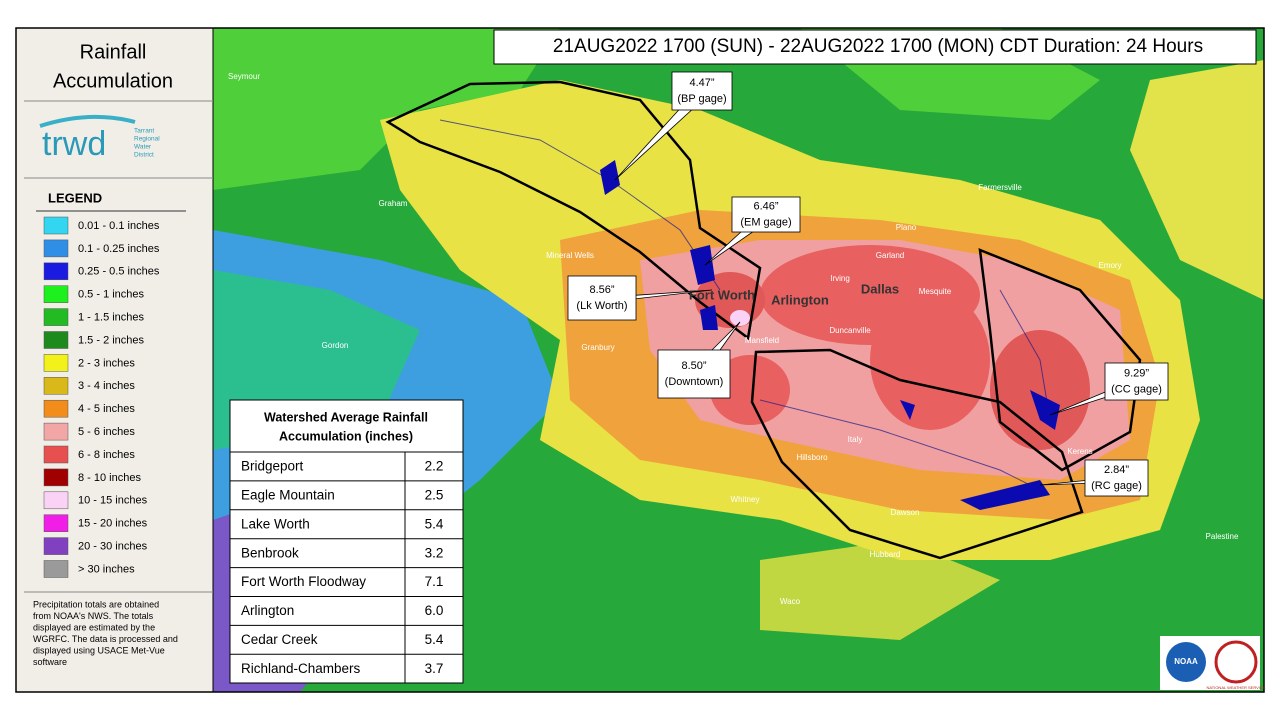 Image resolution: width=1280 pixels, height=725 pixels. I want to click on legend-label: 0.01 - 0.1 inches, so click(119, 226).